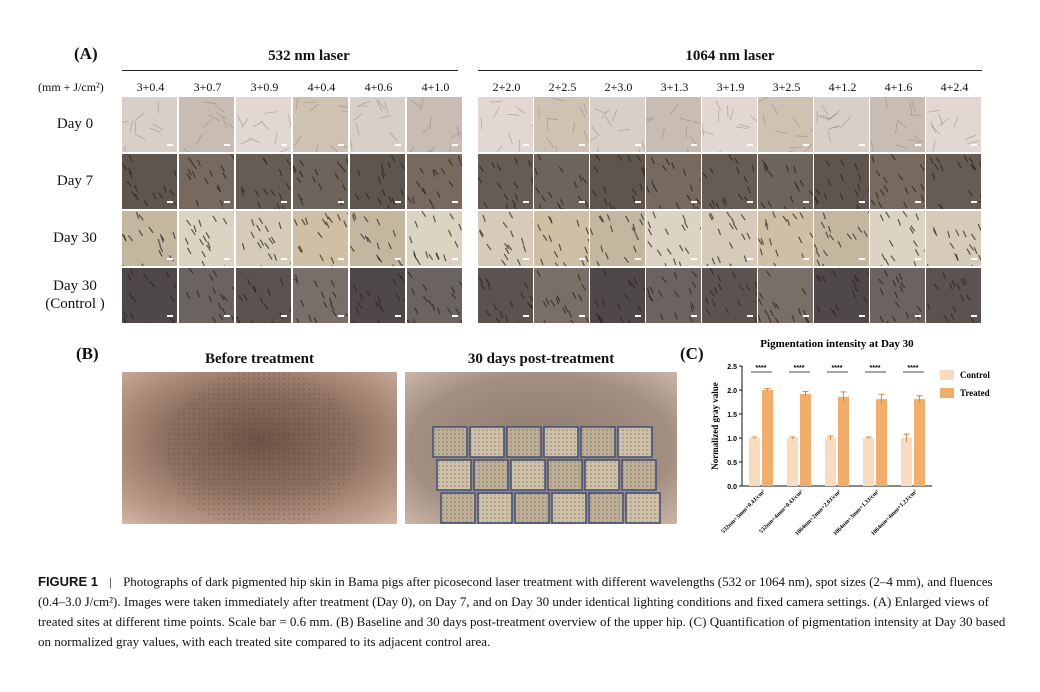 The width and height of the screenshot is (1040, 692). What do you see at coordinates (744, 512) in the screenshot?
I see `category-label: 532nm+3mm+0.4J/cm²` at bounding box center [744, 512].